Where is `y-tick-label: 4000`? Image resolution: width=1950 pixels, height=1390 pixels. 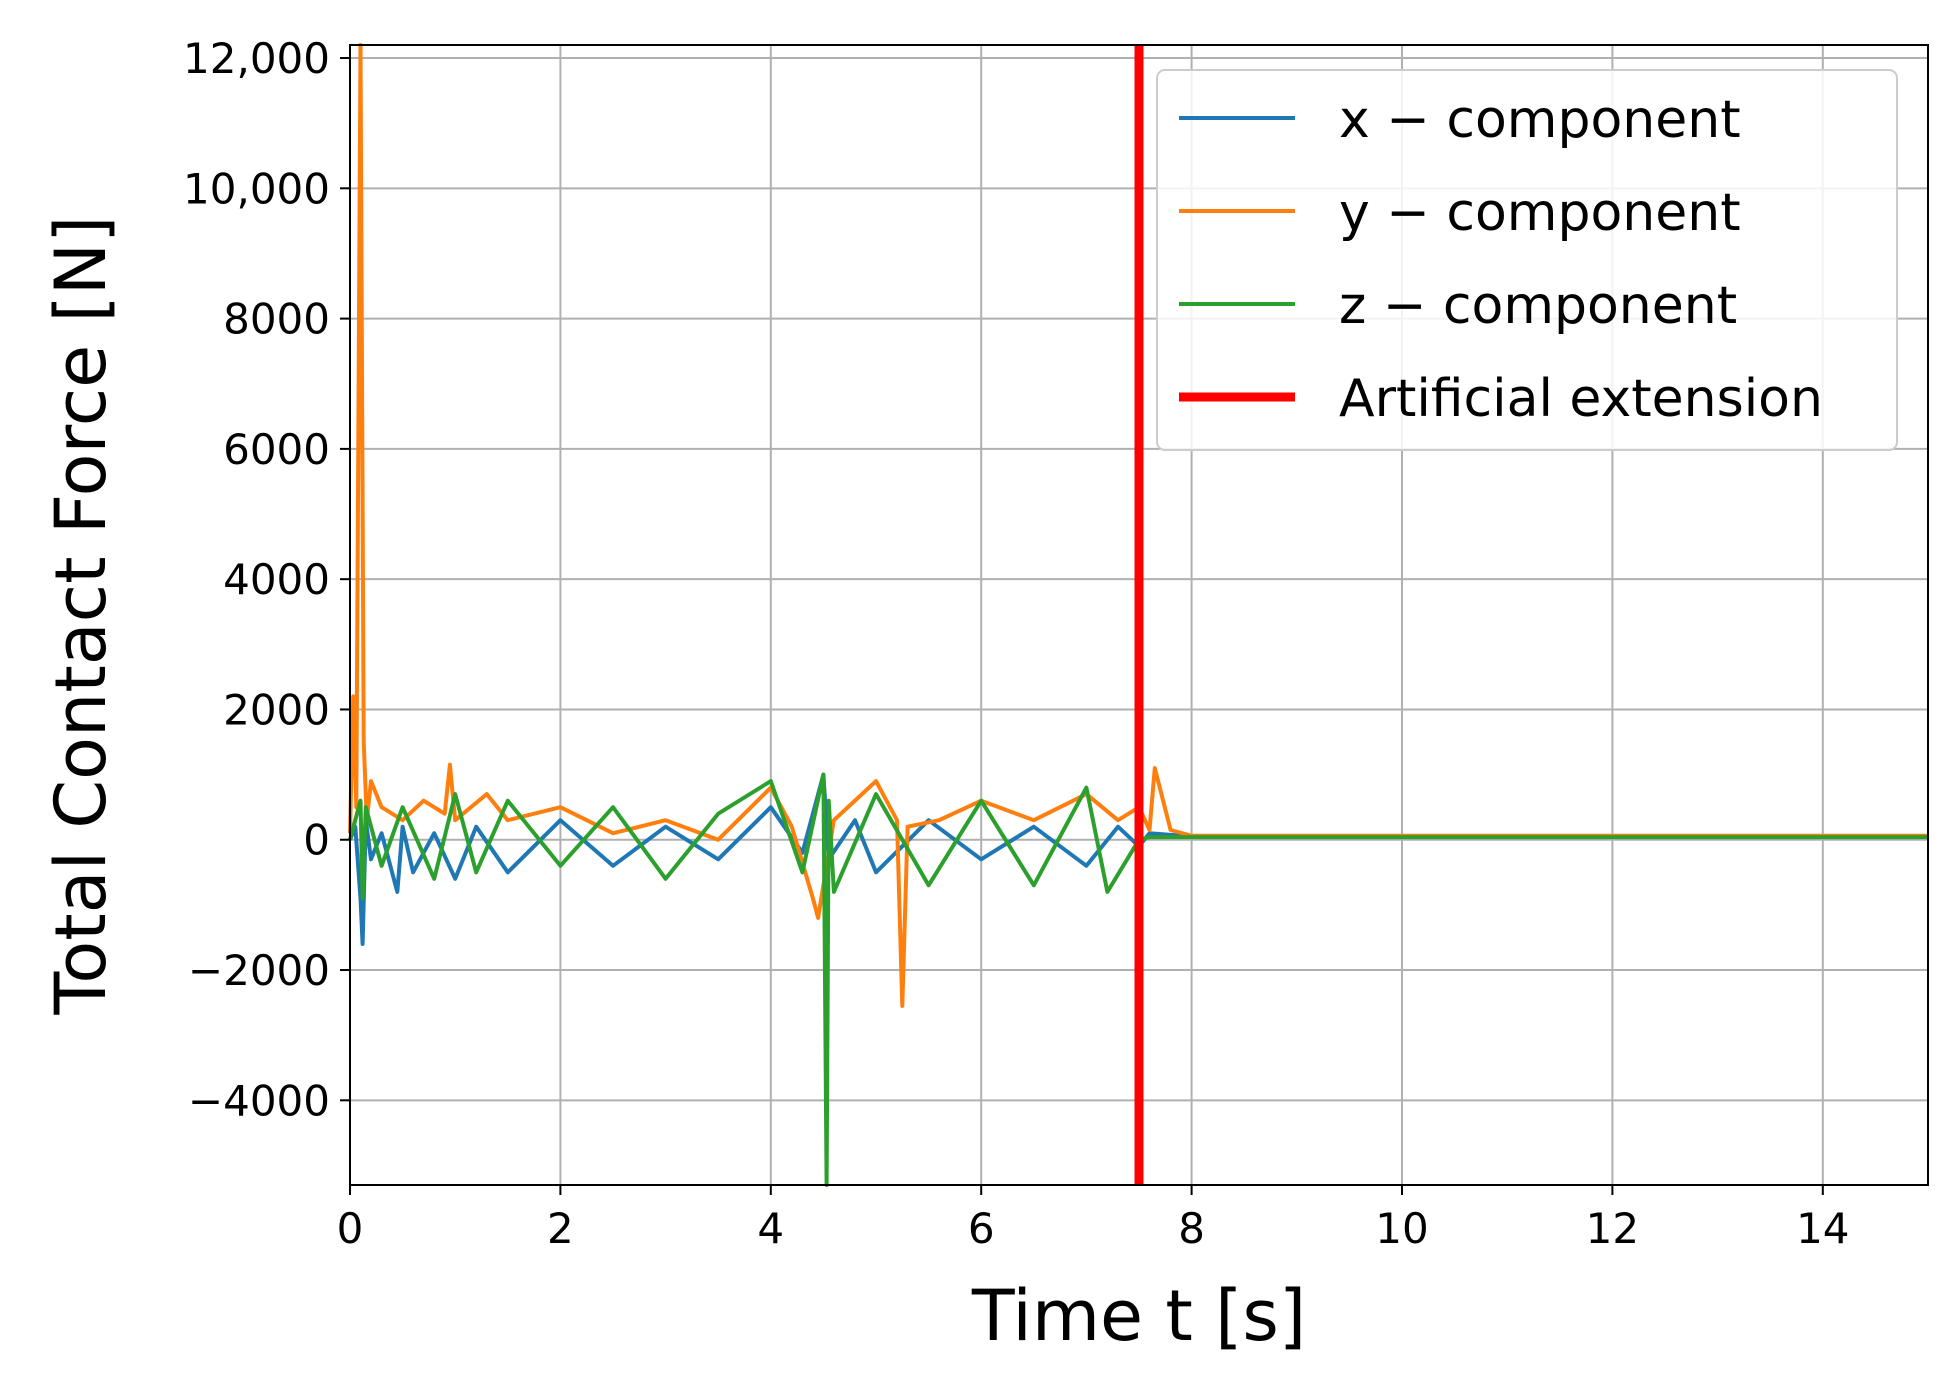 y-tick-label: 4000 is located at coordinates (276, 579).